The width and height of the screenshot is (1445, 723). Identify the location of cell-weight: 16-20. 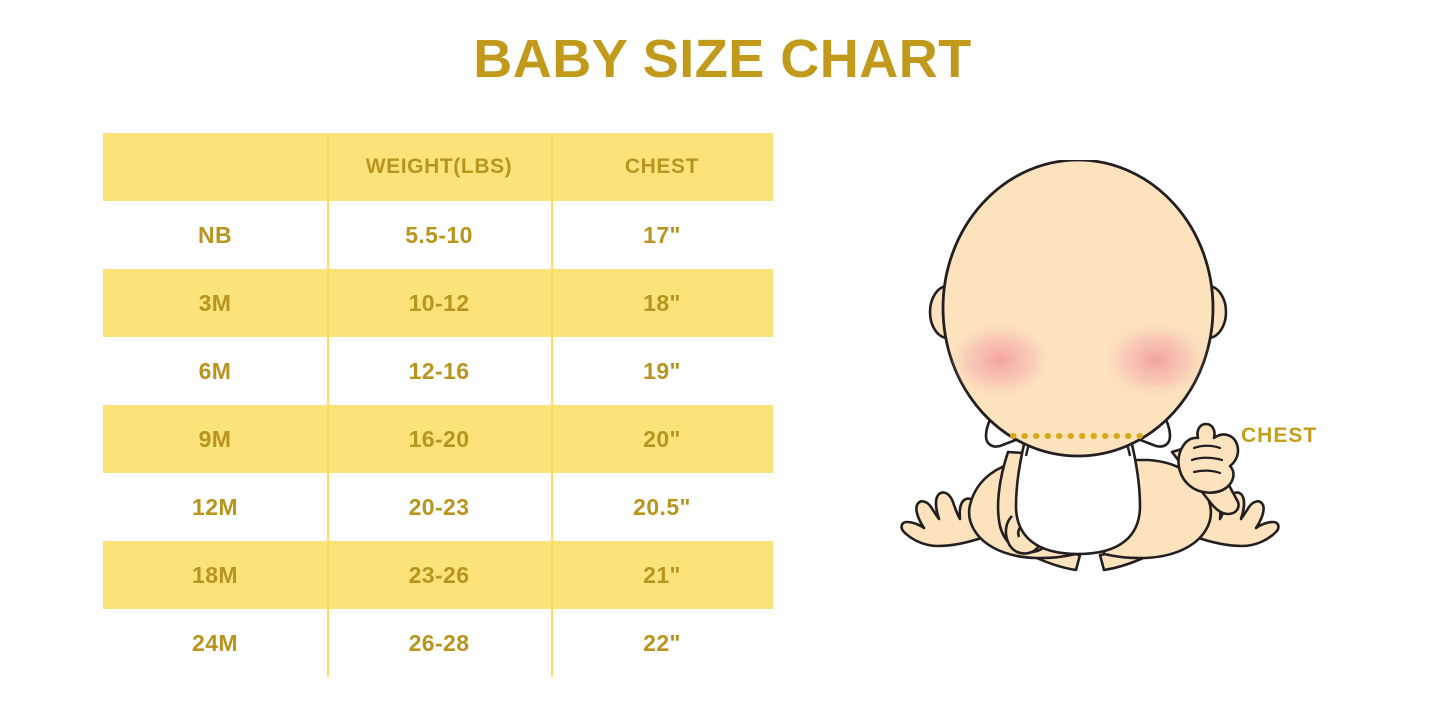
(439, 438).